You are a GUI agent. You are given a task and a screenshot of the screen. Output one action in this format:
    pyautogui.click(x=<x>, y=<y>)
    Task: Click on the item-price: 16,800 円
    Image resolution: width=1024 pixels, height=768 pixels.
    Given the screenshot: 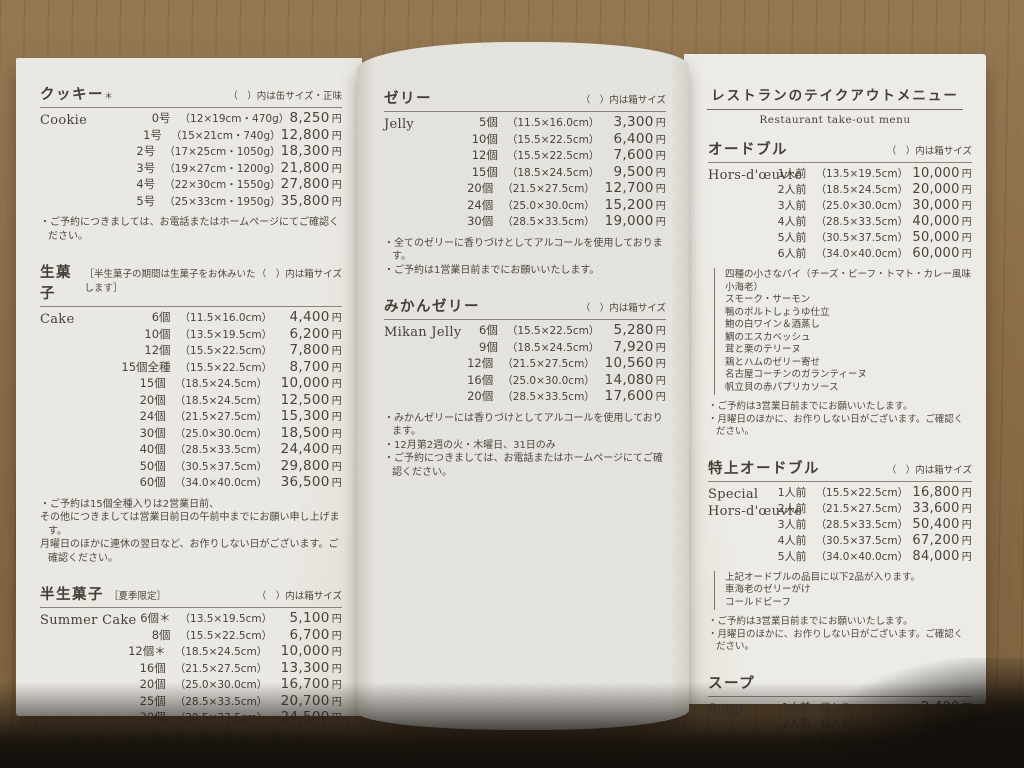 What is the action you would take?
    pyautogui.click(x=942, y=493)
    